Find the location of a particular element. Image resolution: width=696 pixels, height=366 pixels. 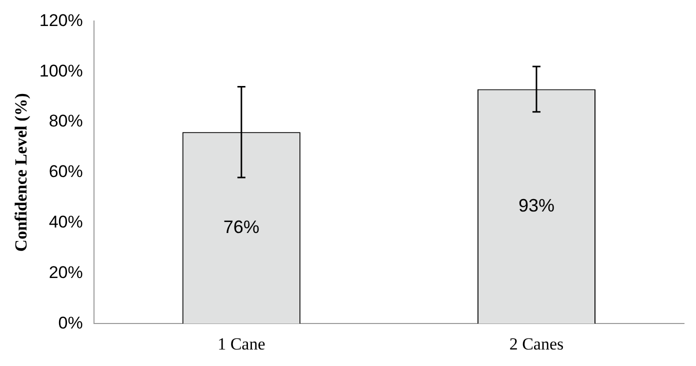

y-tick-label: 120% is located at coordinates (61, 20).